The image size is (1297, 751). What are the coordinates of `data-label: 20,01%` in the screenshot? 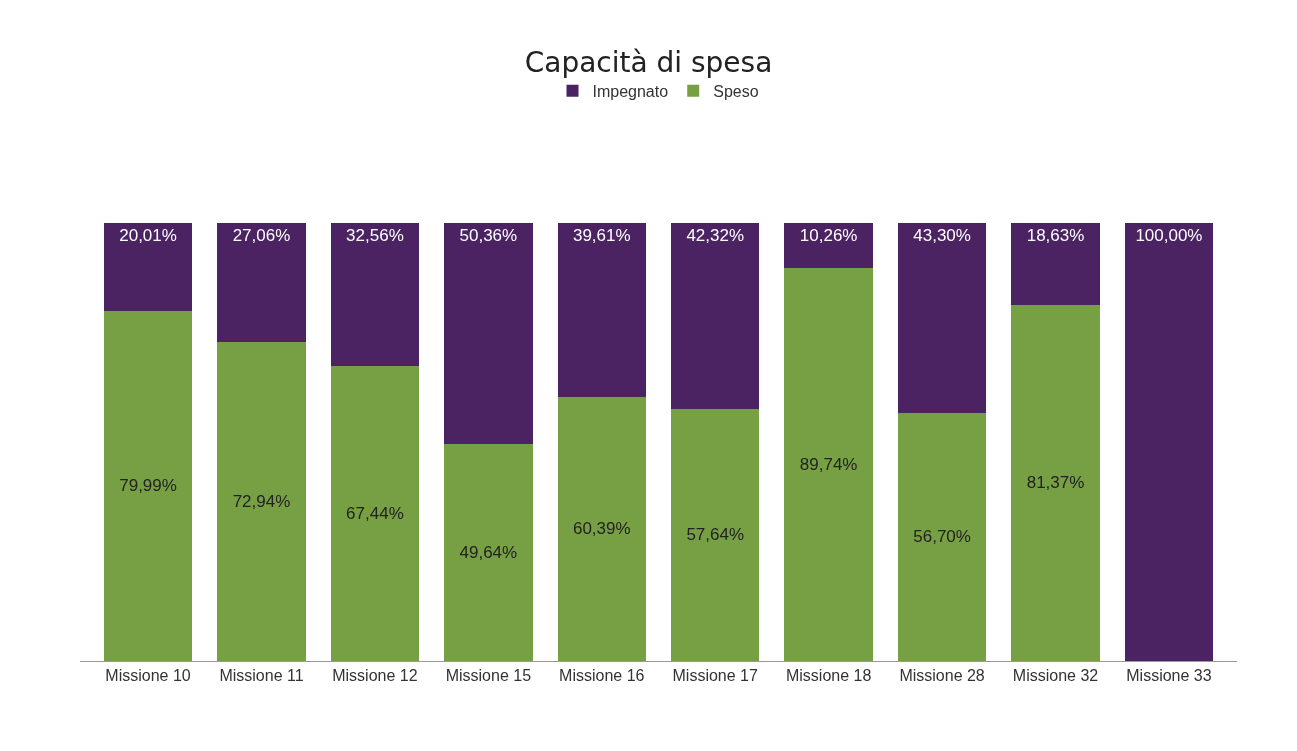 It's located at (148, 236).